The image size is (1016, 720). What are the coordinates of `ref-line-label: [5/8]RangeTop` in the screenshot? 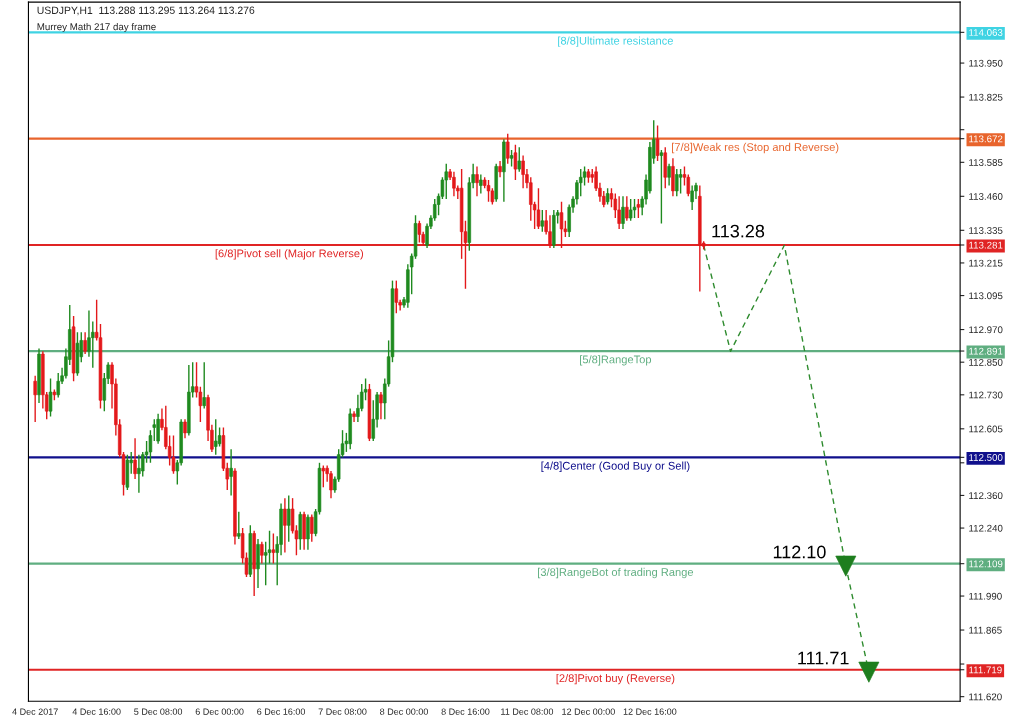 It's located at (616, 360).